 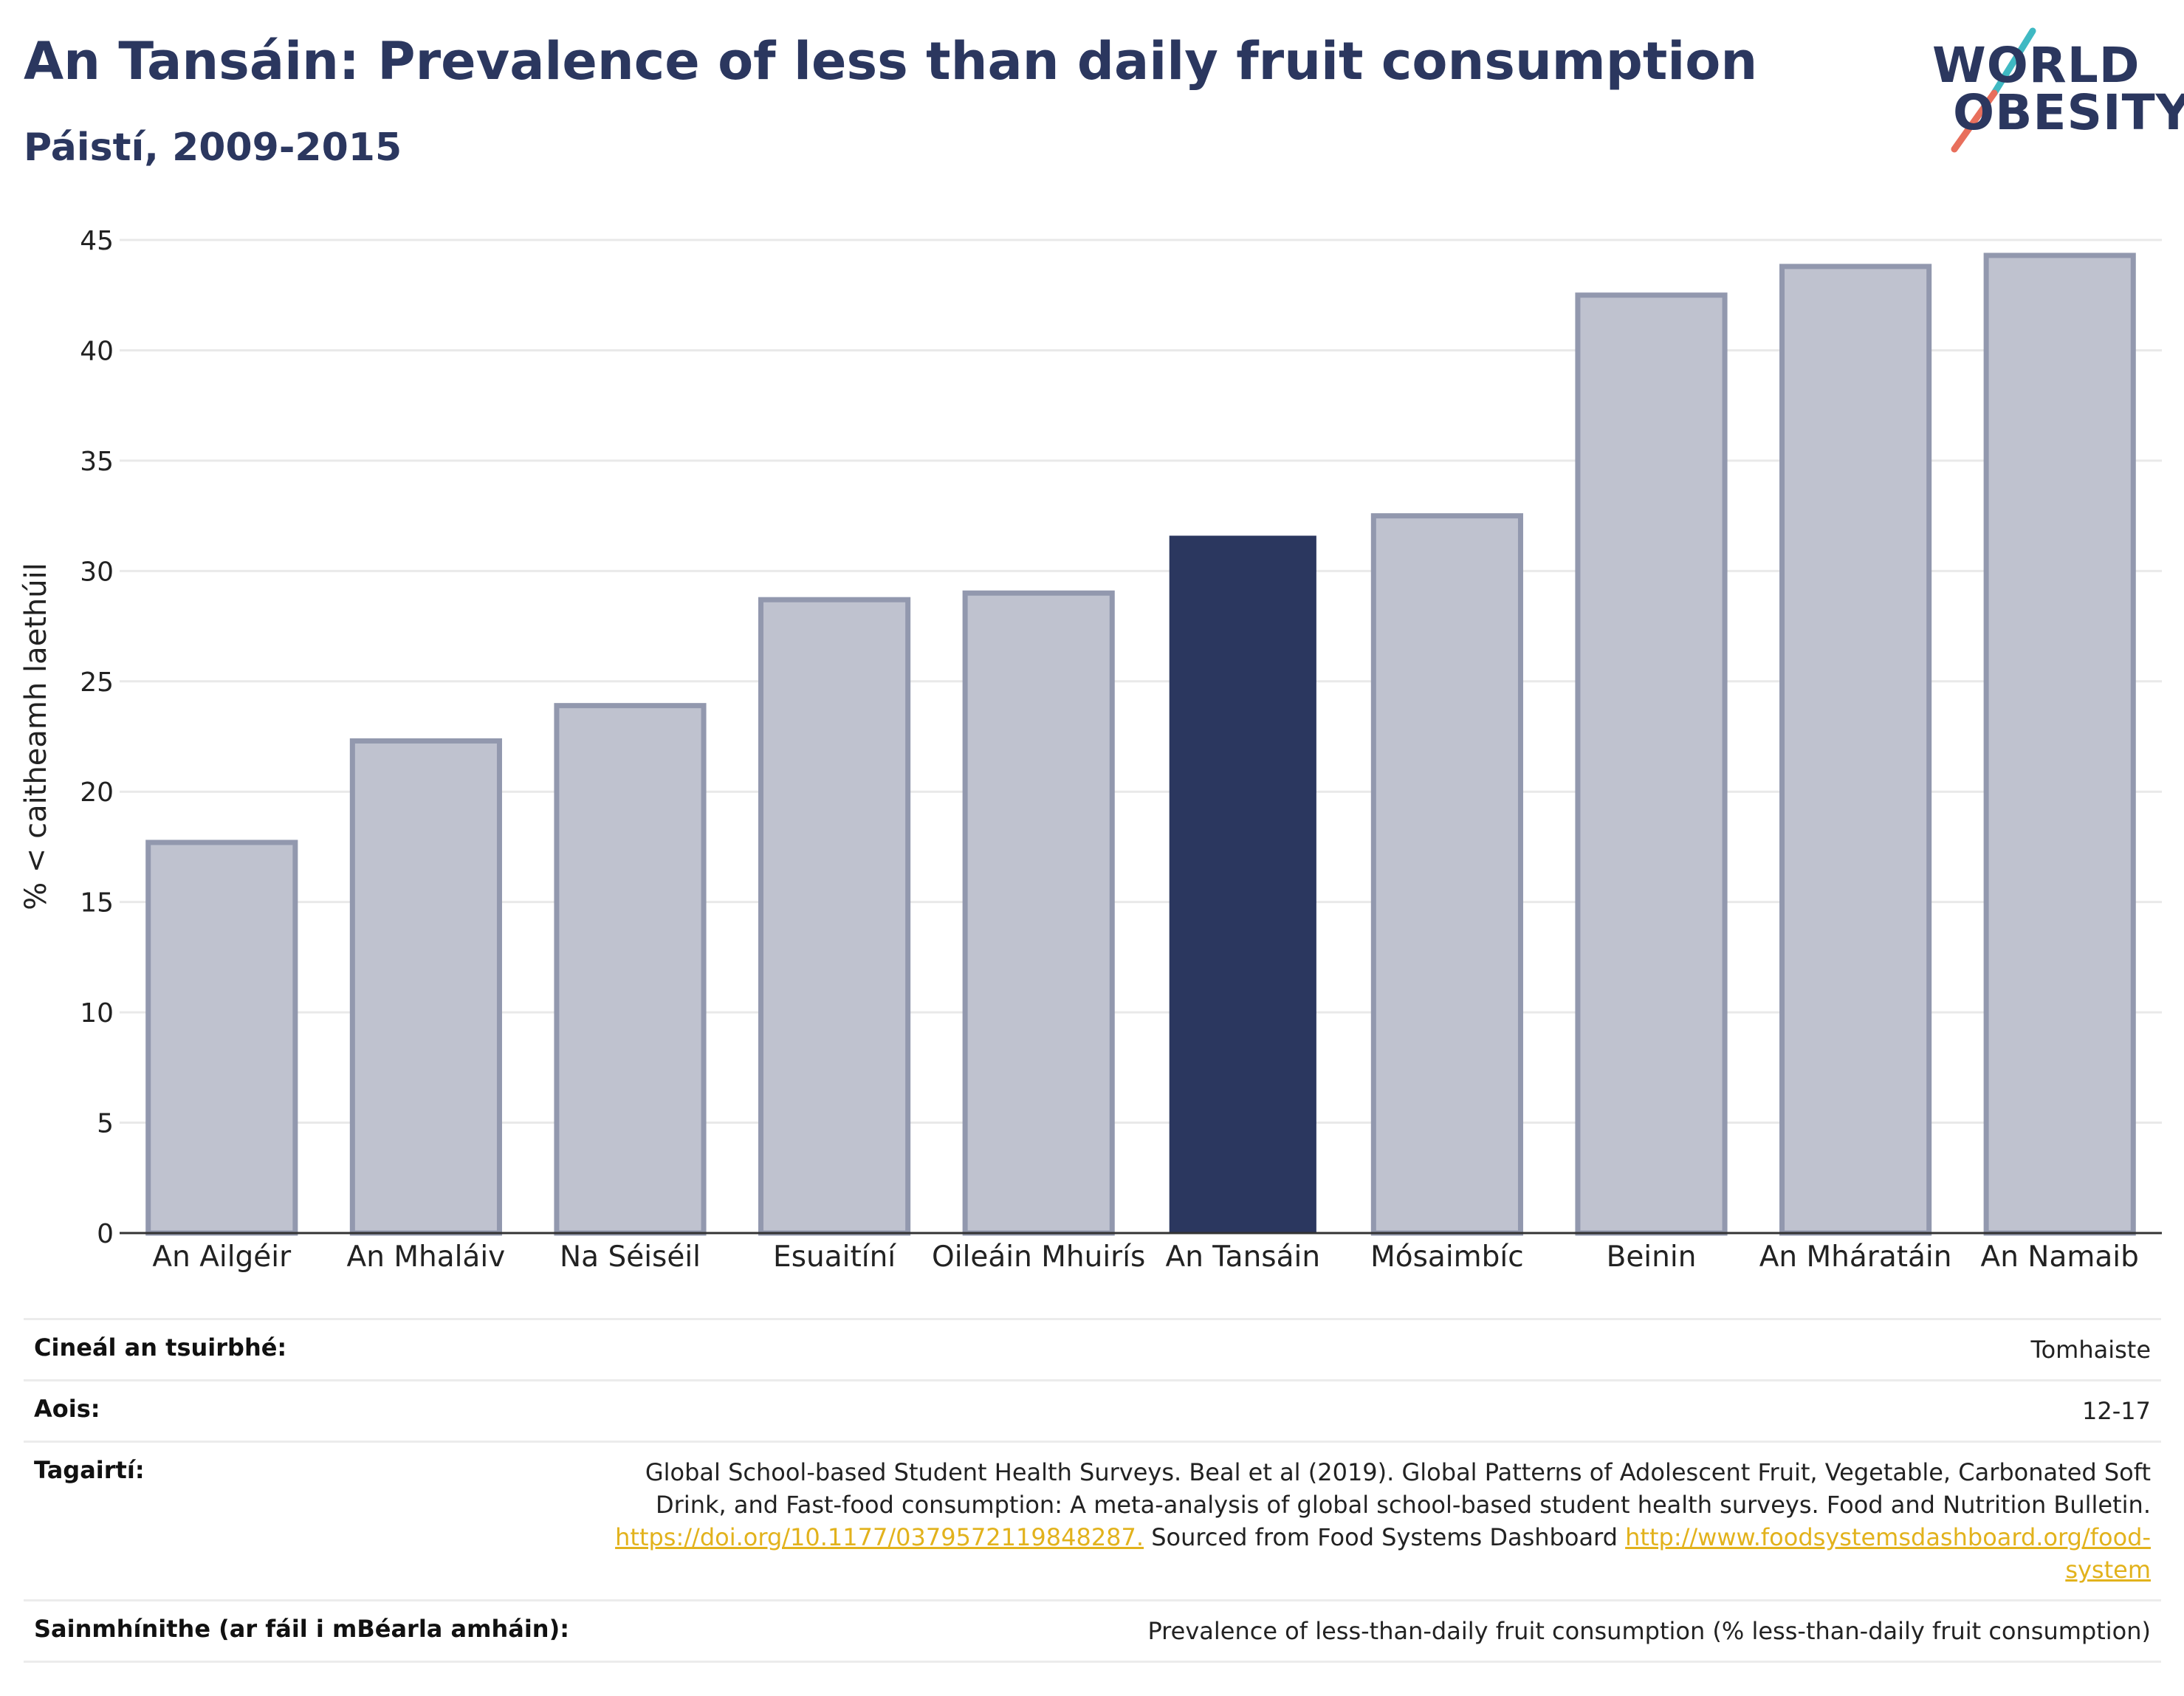 I want to click on y-tick-label: 10, so click(x=97, y=1013).